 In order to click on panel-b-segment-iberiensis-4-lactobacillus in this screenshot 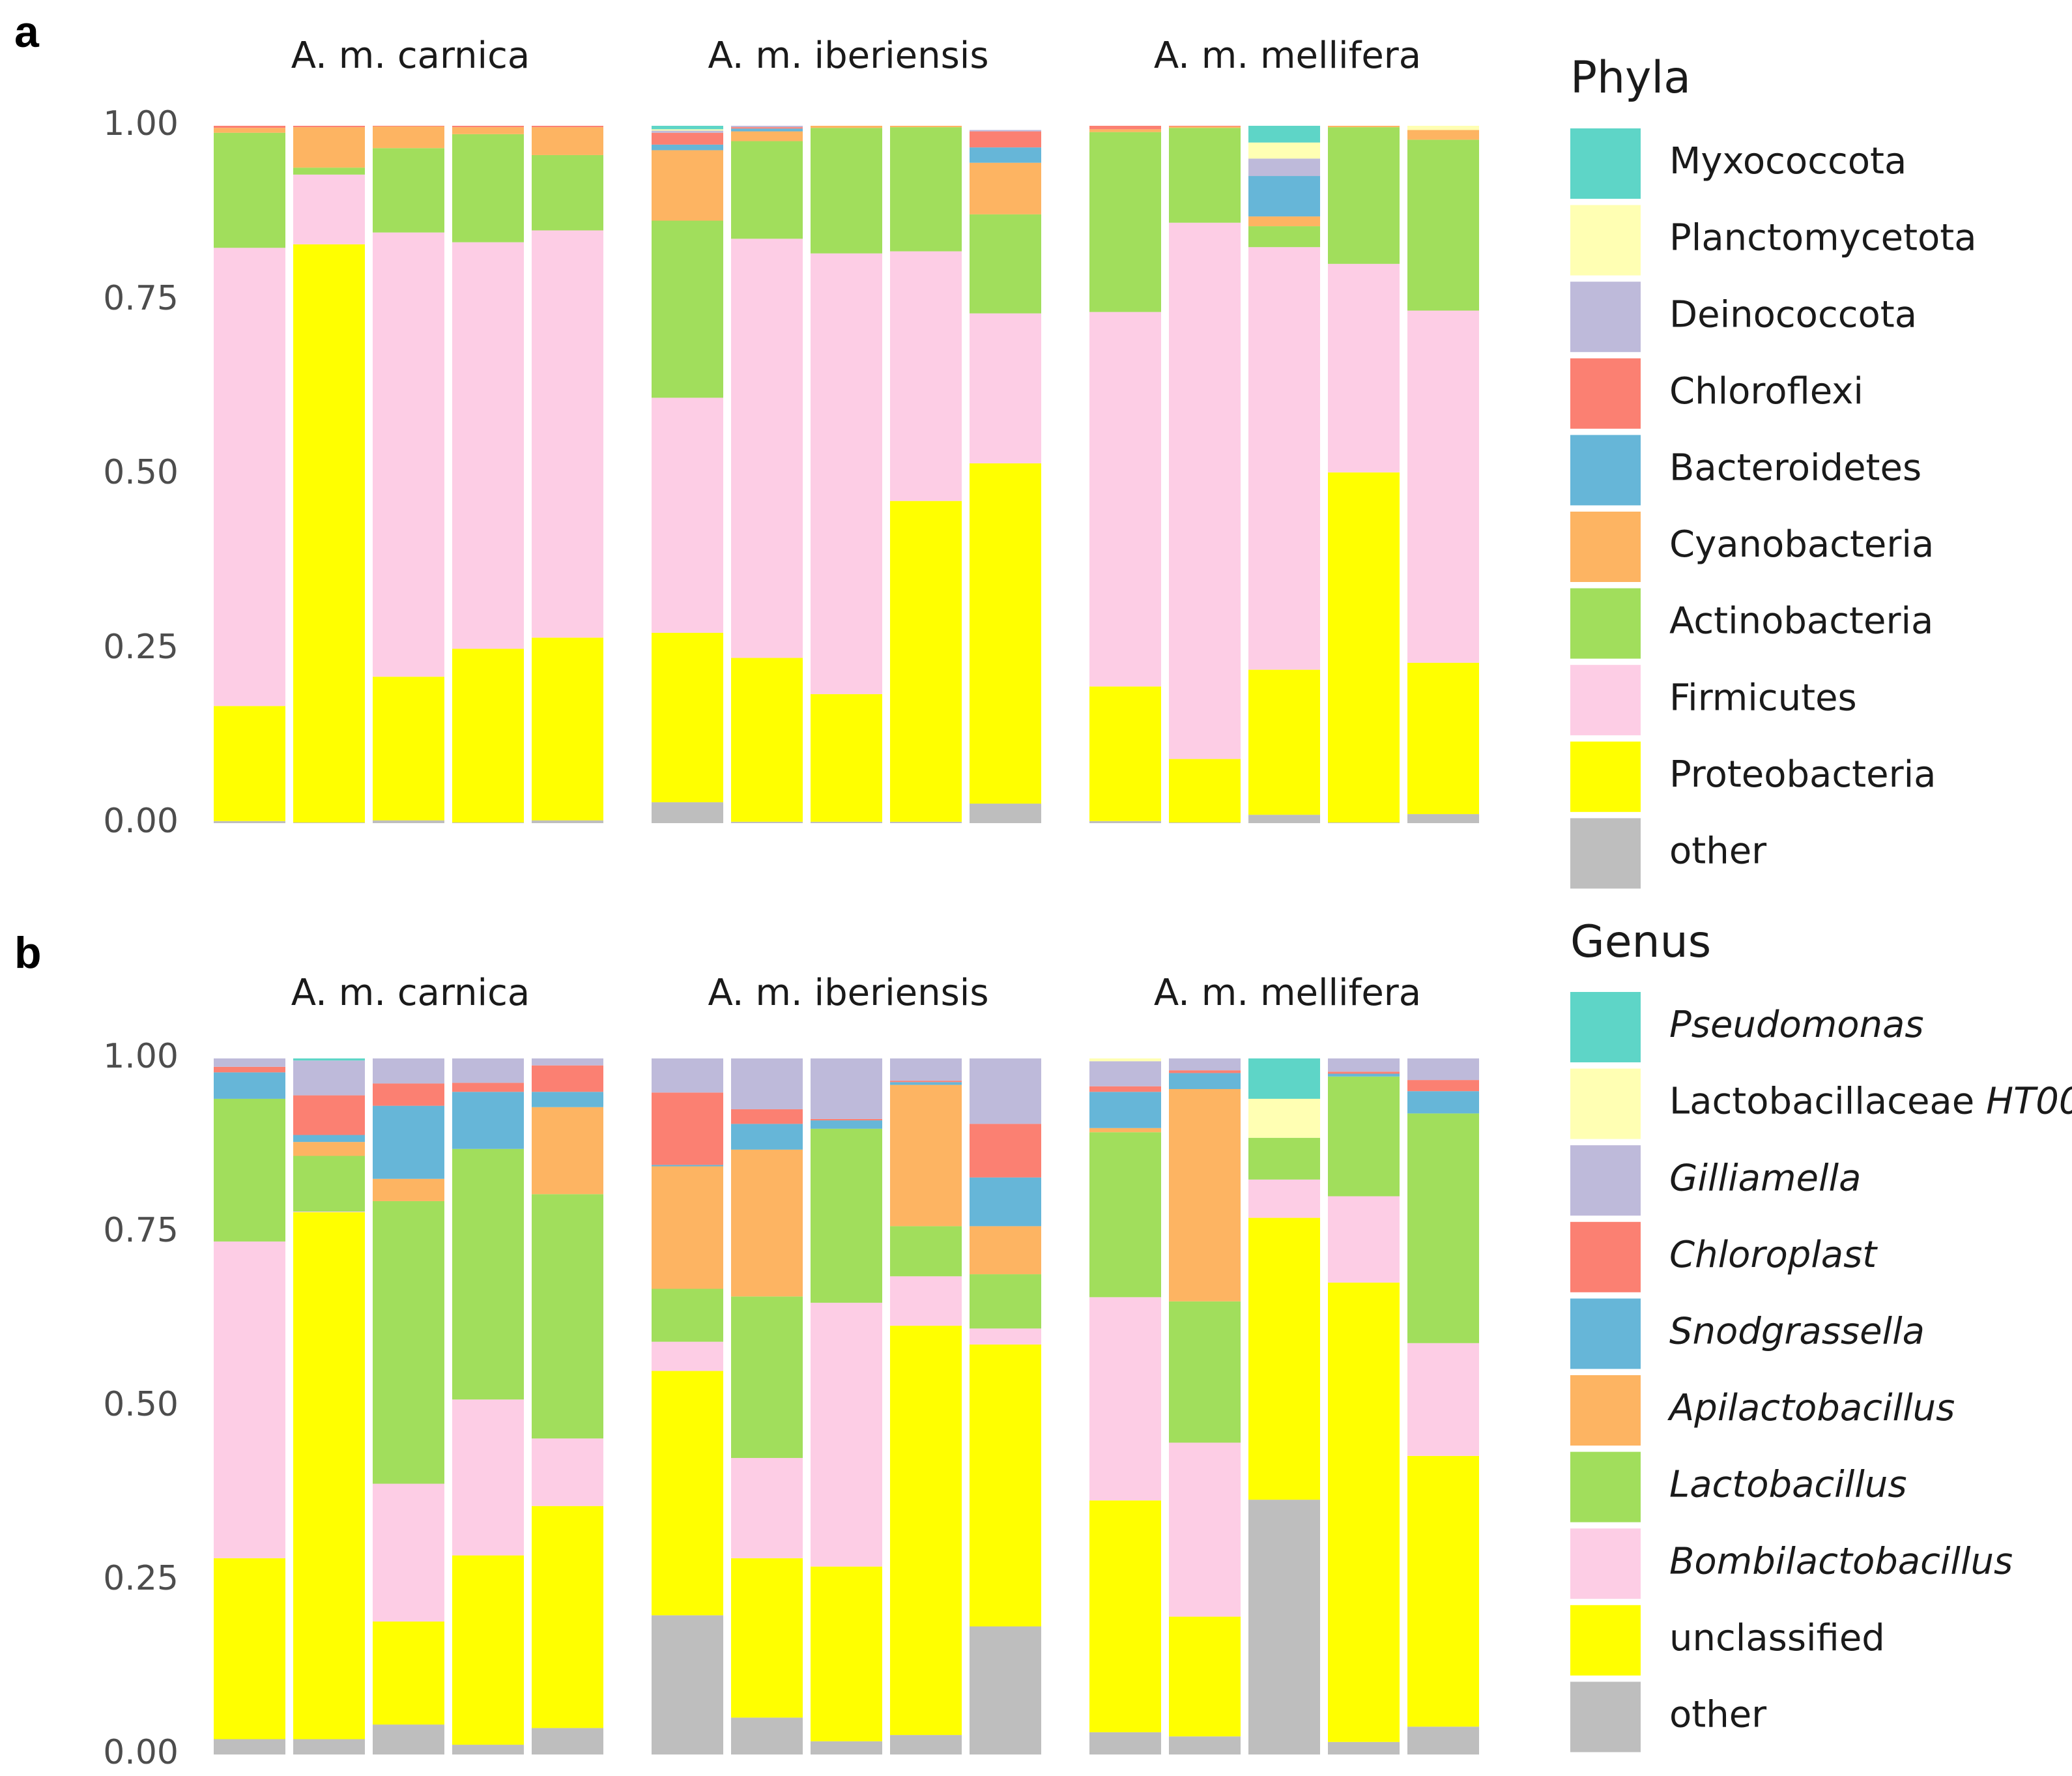, I will do `click(926, 1251)`.